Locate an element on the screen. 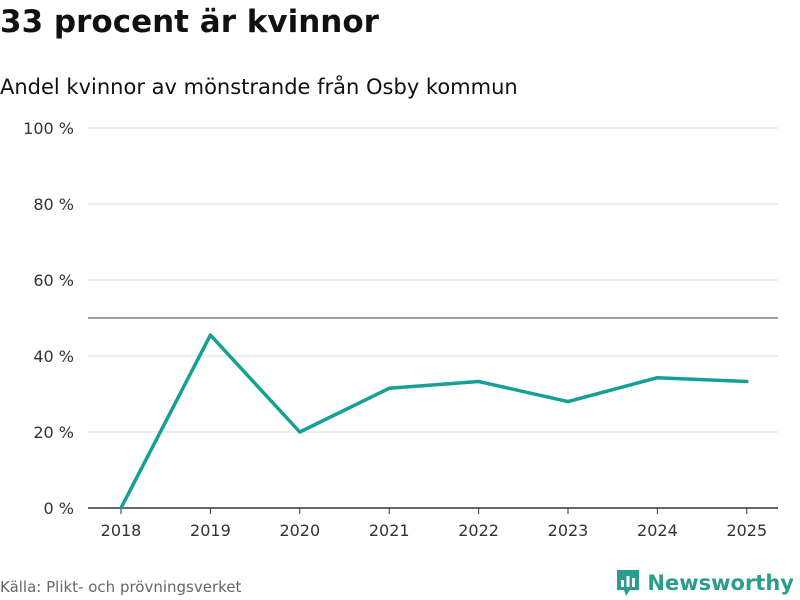 The height and width of the screenshot is (600, 800). brand-name: Newsworthy is located at coordinates (720, 583).